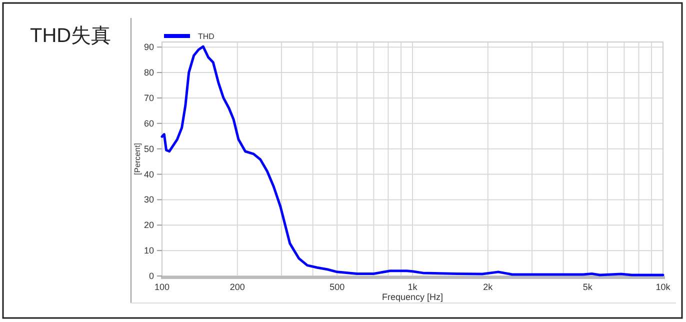 This screenshot has height=322, width=686. Describe the element at coordinates (237, 287) in the screenshot. I see `x-tick-label: 200` at that location.